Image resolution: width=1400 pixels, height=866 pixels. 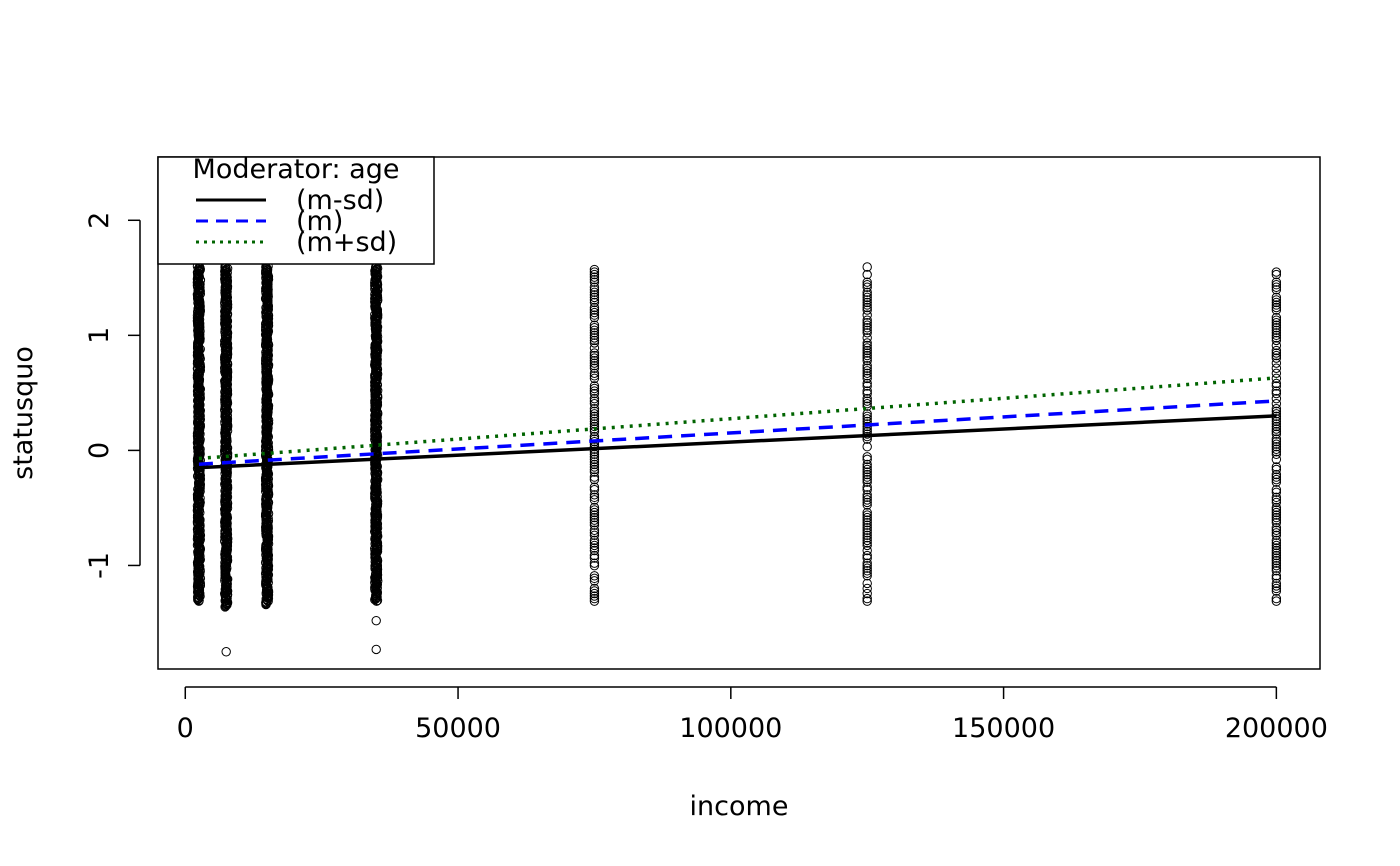 I want to click on x-axis-label: income, so click(x=739, y=806).